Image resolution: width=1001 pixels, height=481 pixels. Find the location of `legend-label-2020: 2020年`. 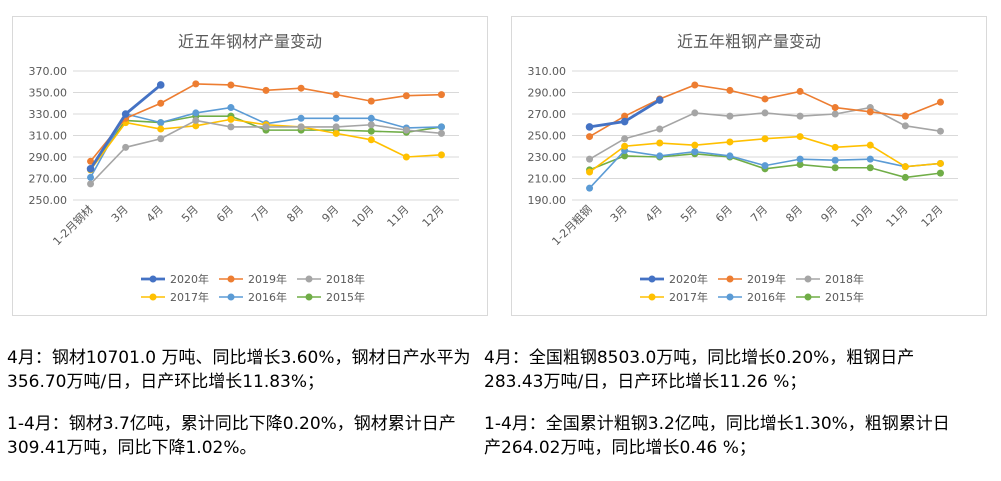

legend-label-2020: 2020年 is located at coordinates (189, 279).